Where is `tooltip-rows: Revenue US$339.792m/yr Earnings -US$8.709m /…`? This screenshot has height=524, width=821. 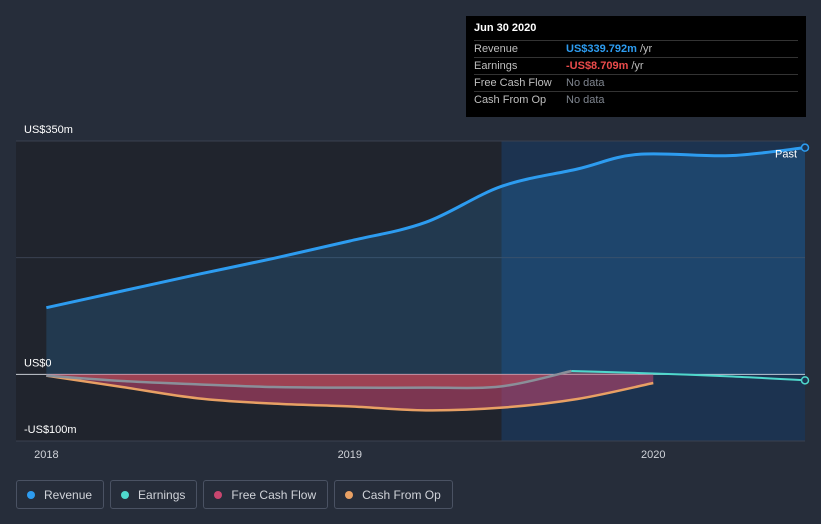 tooltip-rows: Revenue US$339.792m/yr Earnings -US$8.709m /… is located at coordinates (636, 74).